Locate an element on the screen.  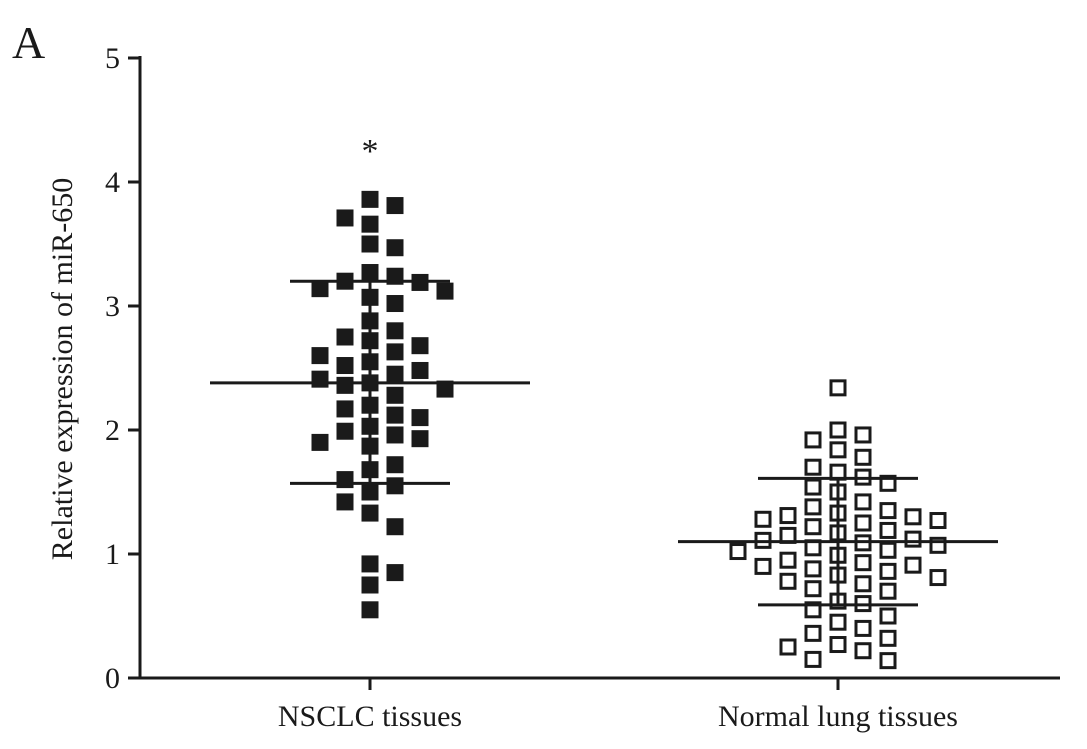
y-tick-label: 4 is located at coordinates (112, 182).